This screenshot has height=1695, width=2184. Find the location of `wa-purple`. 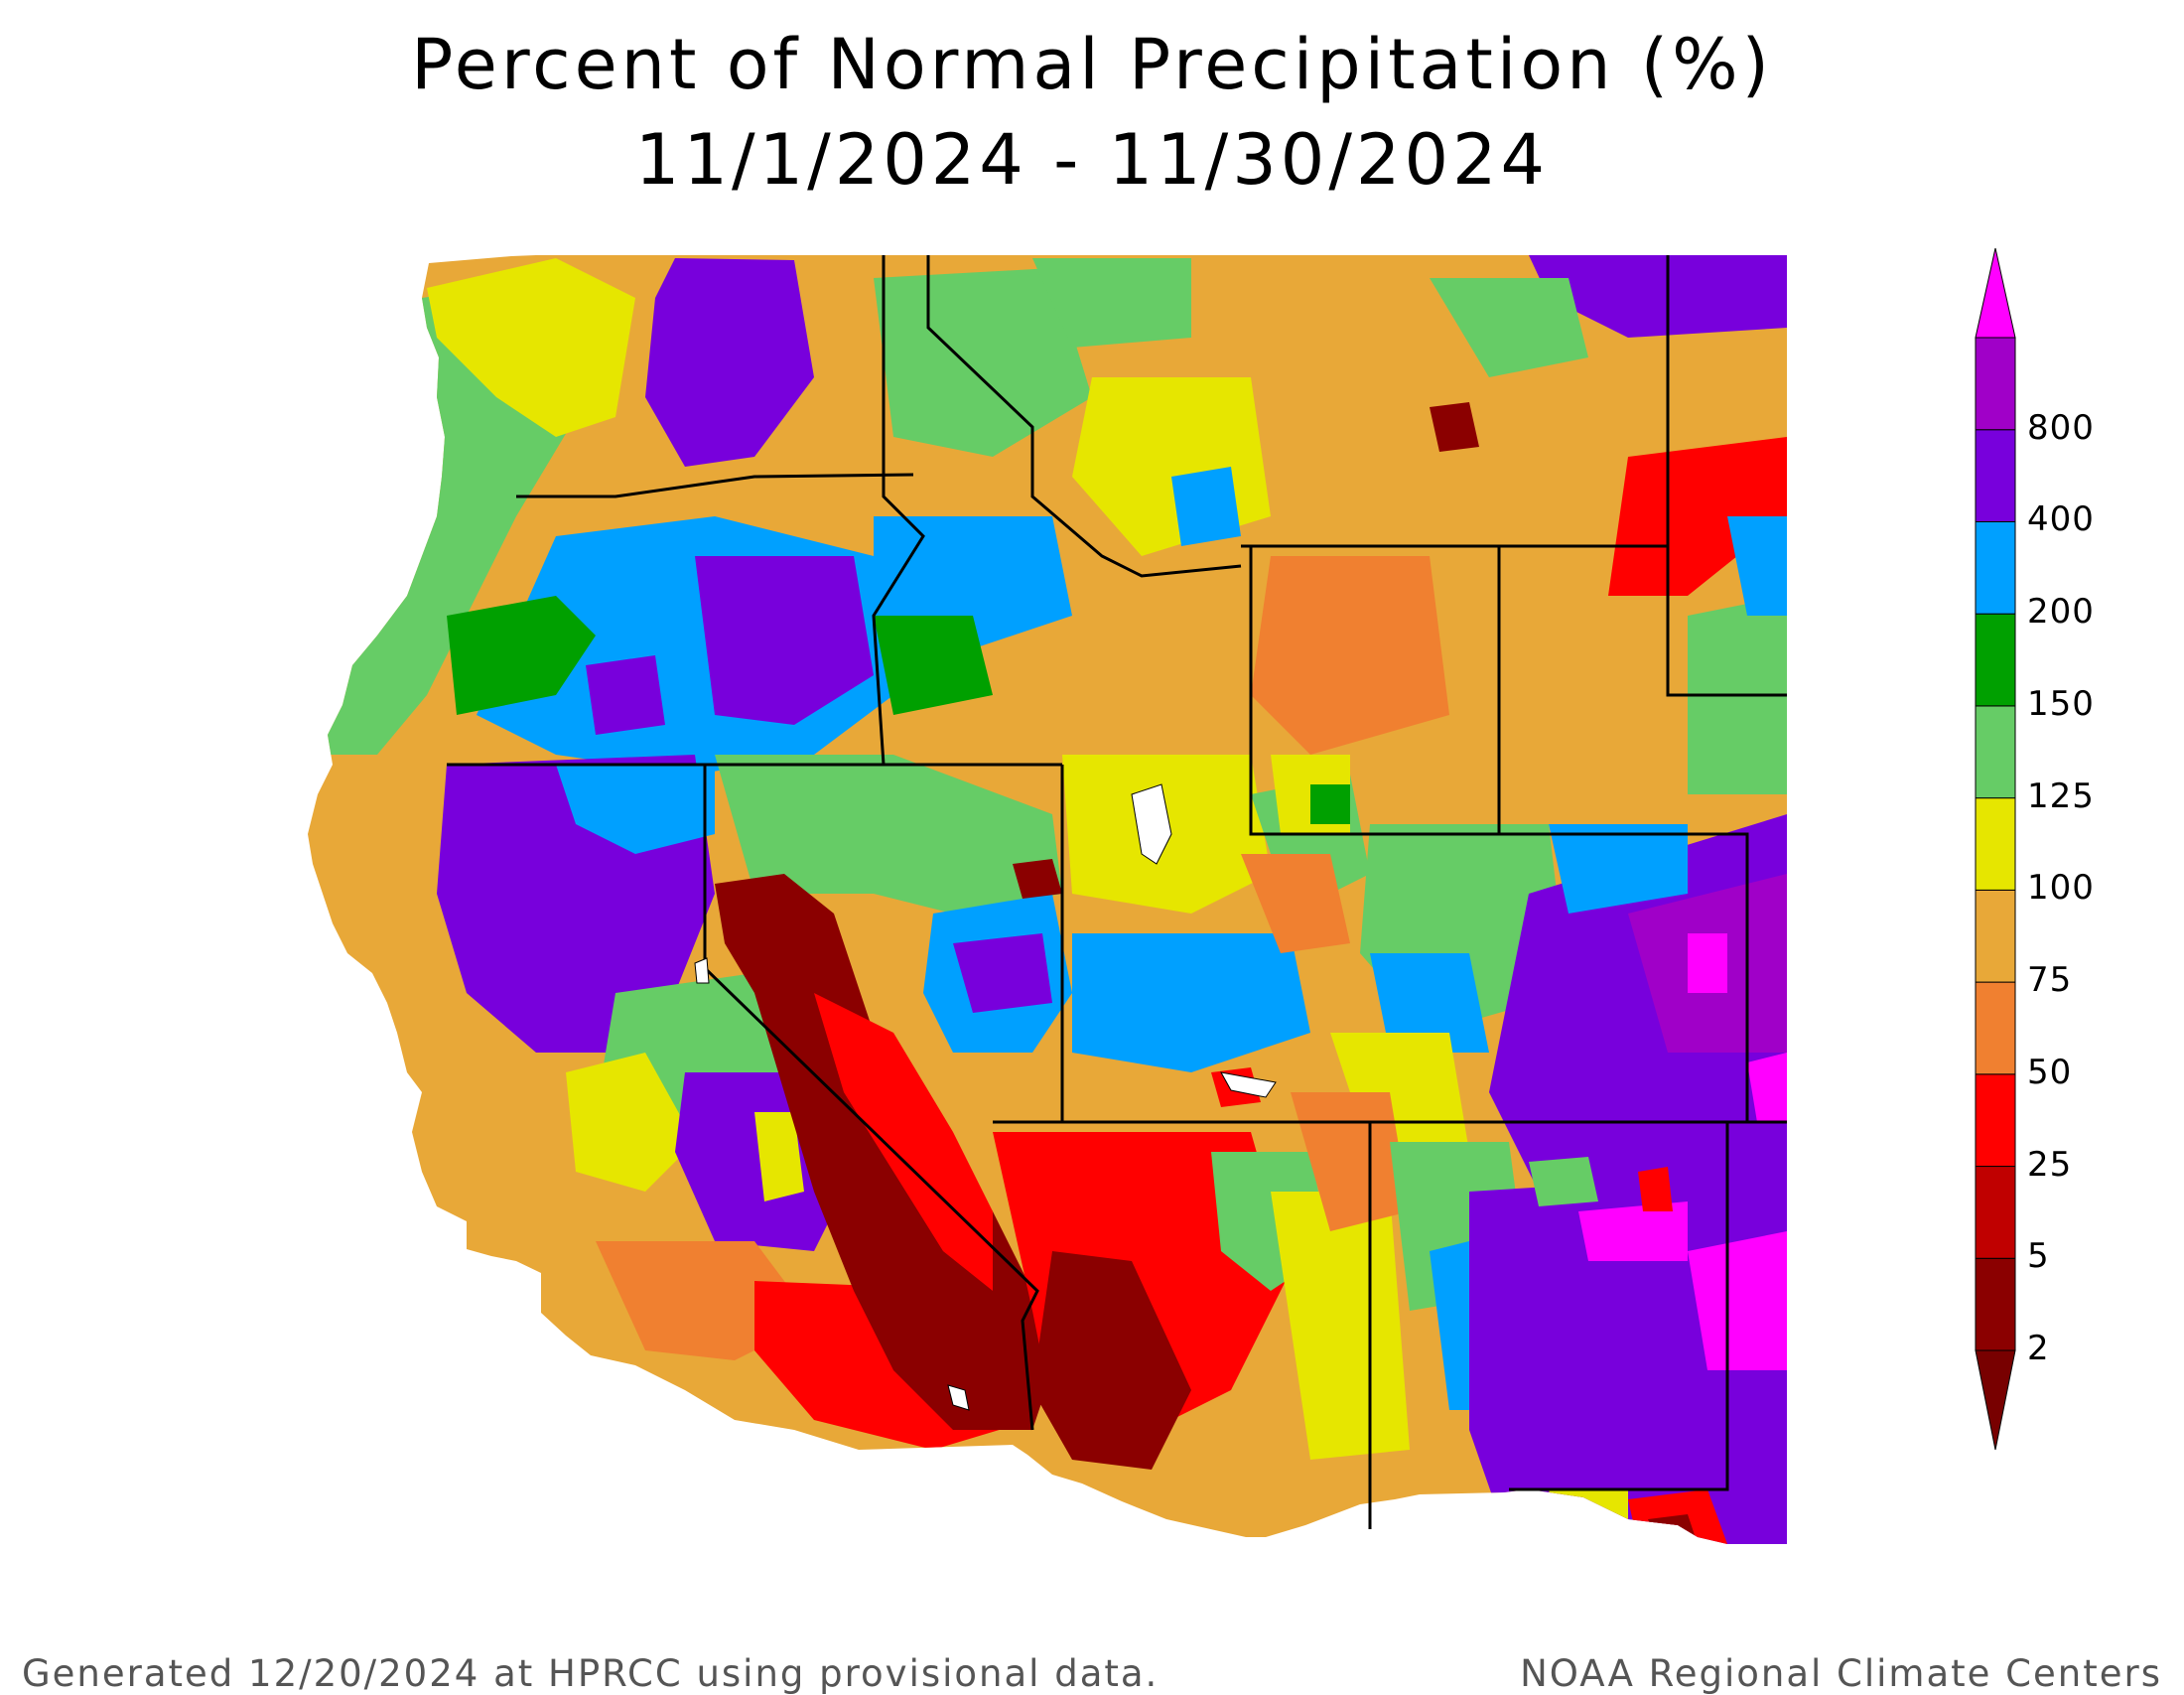

wa-purple is located at coordinates (729, 363).